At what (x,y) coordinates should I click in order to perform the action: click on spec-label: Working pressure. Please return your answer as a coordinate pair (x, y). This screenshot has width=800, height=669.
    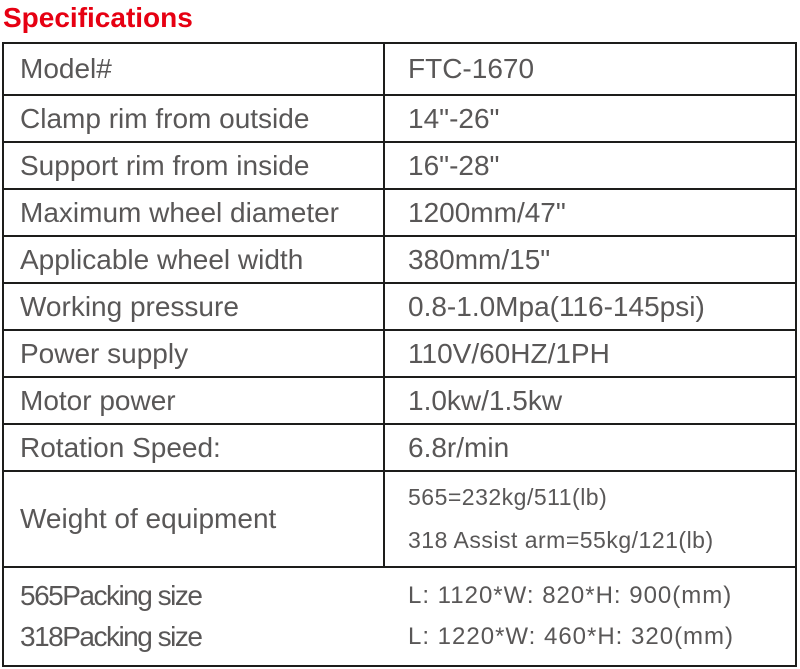
    Looking at the image, I should click on (194, 306).